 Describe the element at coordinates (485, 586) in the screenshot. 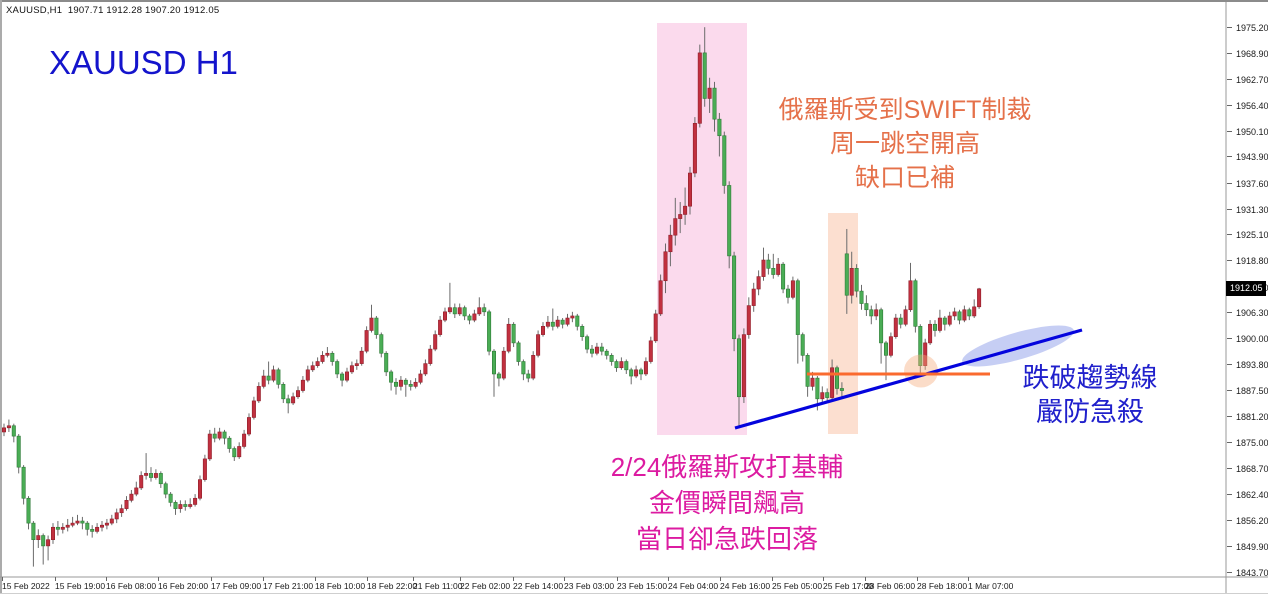

I see `time-axis-label: 22 Feb 02:00` at that location.